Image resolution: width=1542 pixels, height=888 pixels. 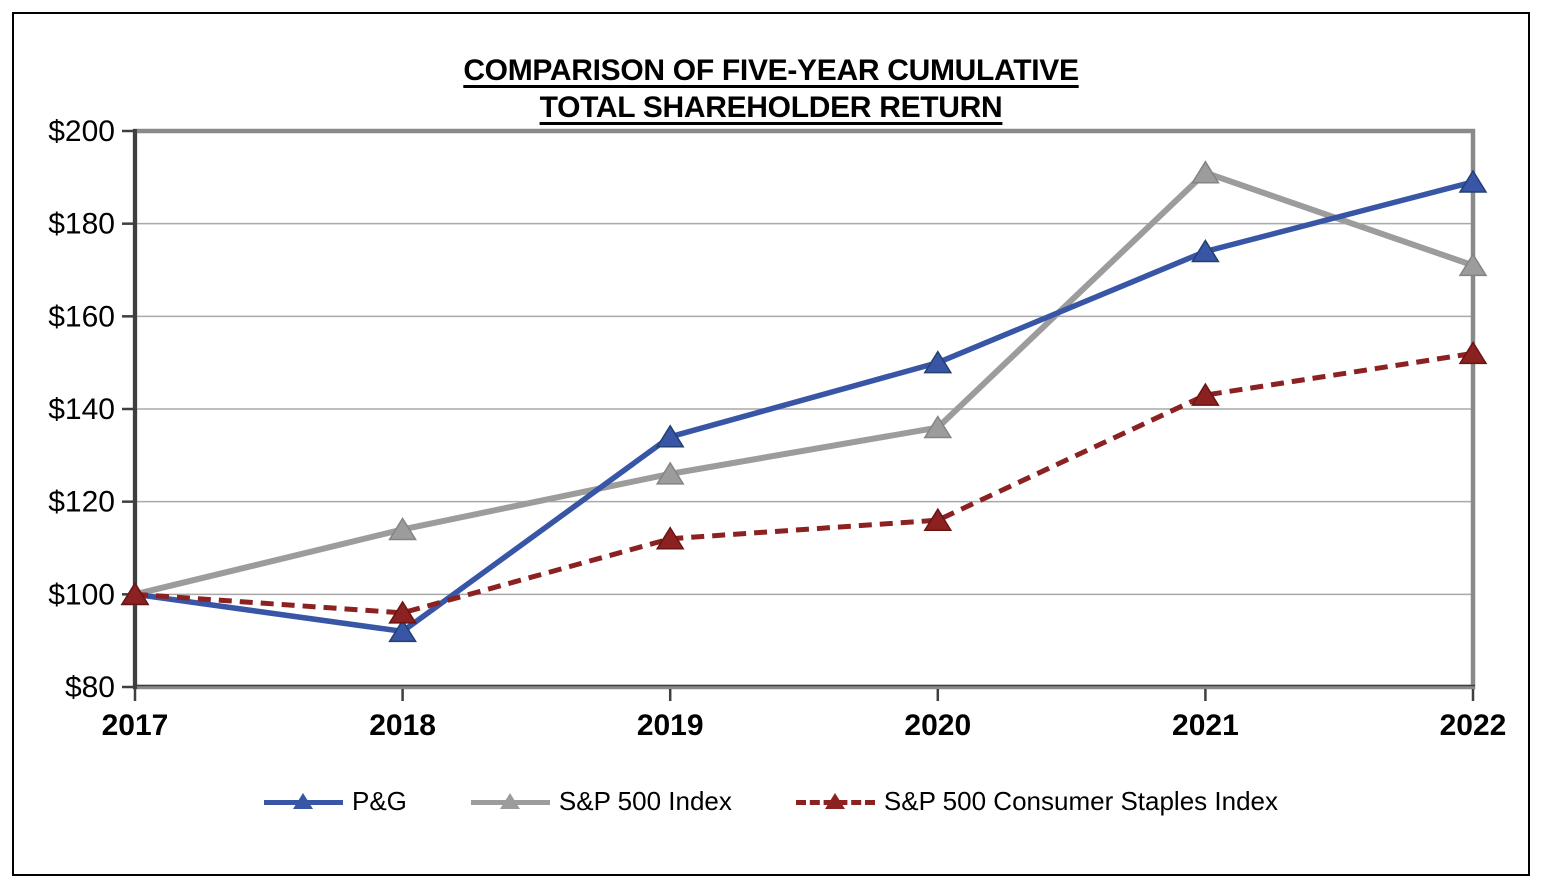 What do you see at coordinates (402, 612) in the screenshot?
I see `marker-2-2018` at bounding box center [402, 612].